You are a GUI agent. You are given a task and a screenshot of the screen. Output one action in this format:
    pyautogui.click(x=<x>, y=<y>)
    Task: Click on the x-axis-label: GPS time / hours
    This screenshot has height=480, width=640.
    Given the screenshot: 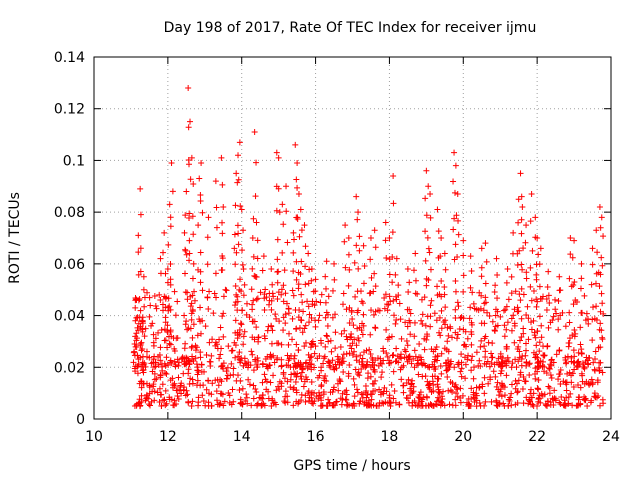 What is the action you would take?
    pyautogui.click(x=351, y=466)
    